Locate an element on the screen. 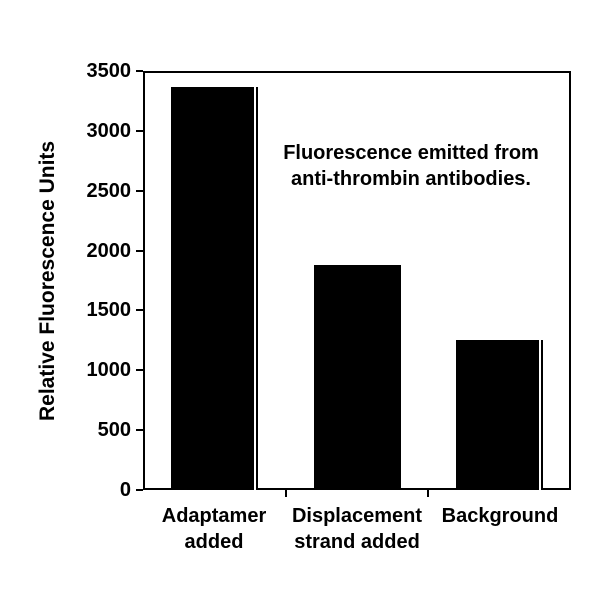 The height and width of the screenshot is (600, 600). y-tick-label: 1500 is located at coordinates (109, 310).